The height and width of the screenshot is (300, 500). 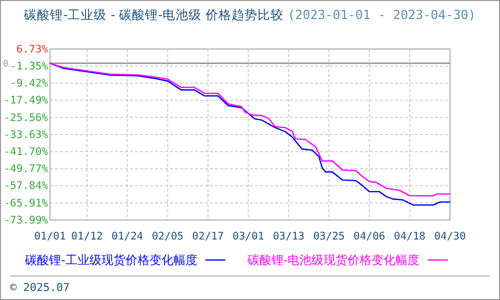 I want to click on x-tick-label: 04/06, so click(x=370, y=236).